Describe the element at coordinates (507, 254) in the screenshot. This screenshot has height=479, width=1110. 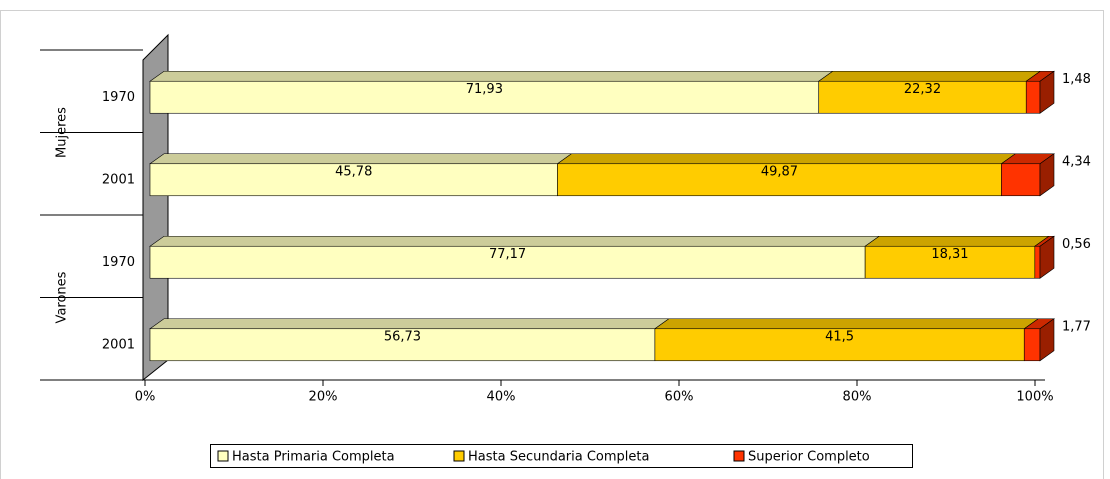
I see `value-label: 77,17` at that location.